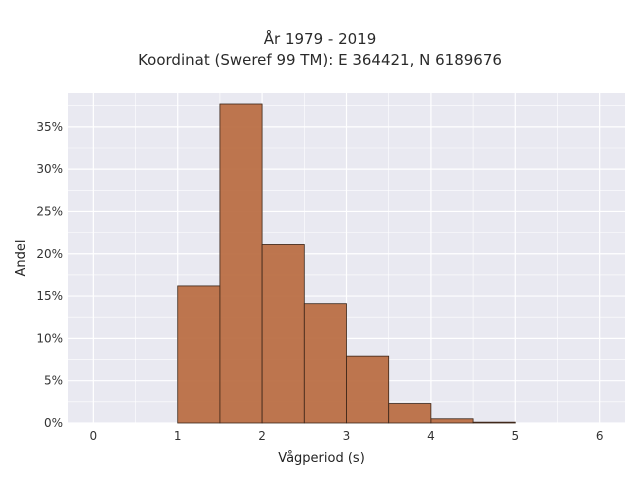  What do you see at coordinates (21, 258) in the screenshot?
I see `y-axis-label: Andel` at bounding box center [21, 258].